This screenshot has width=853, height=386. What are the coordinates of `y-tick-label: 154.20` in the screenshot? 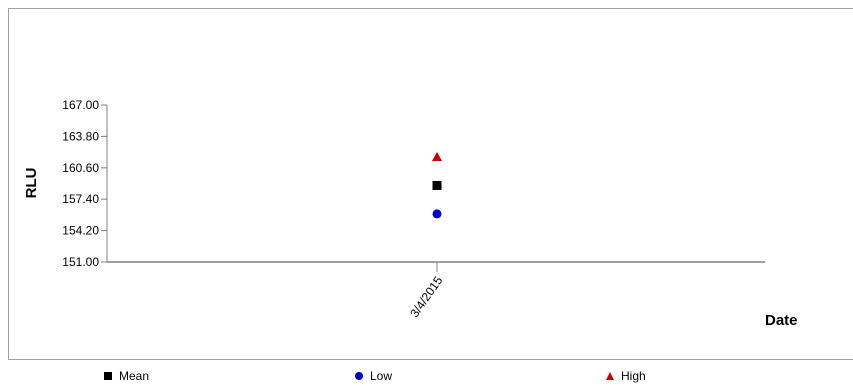 It's located at (80, 231).